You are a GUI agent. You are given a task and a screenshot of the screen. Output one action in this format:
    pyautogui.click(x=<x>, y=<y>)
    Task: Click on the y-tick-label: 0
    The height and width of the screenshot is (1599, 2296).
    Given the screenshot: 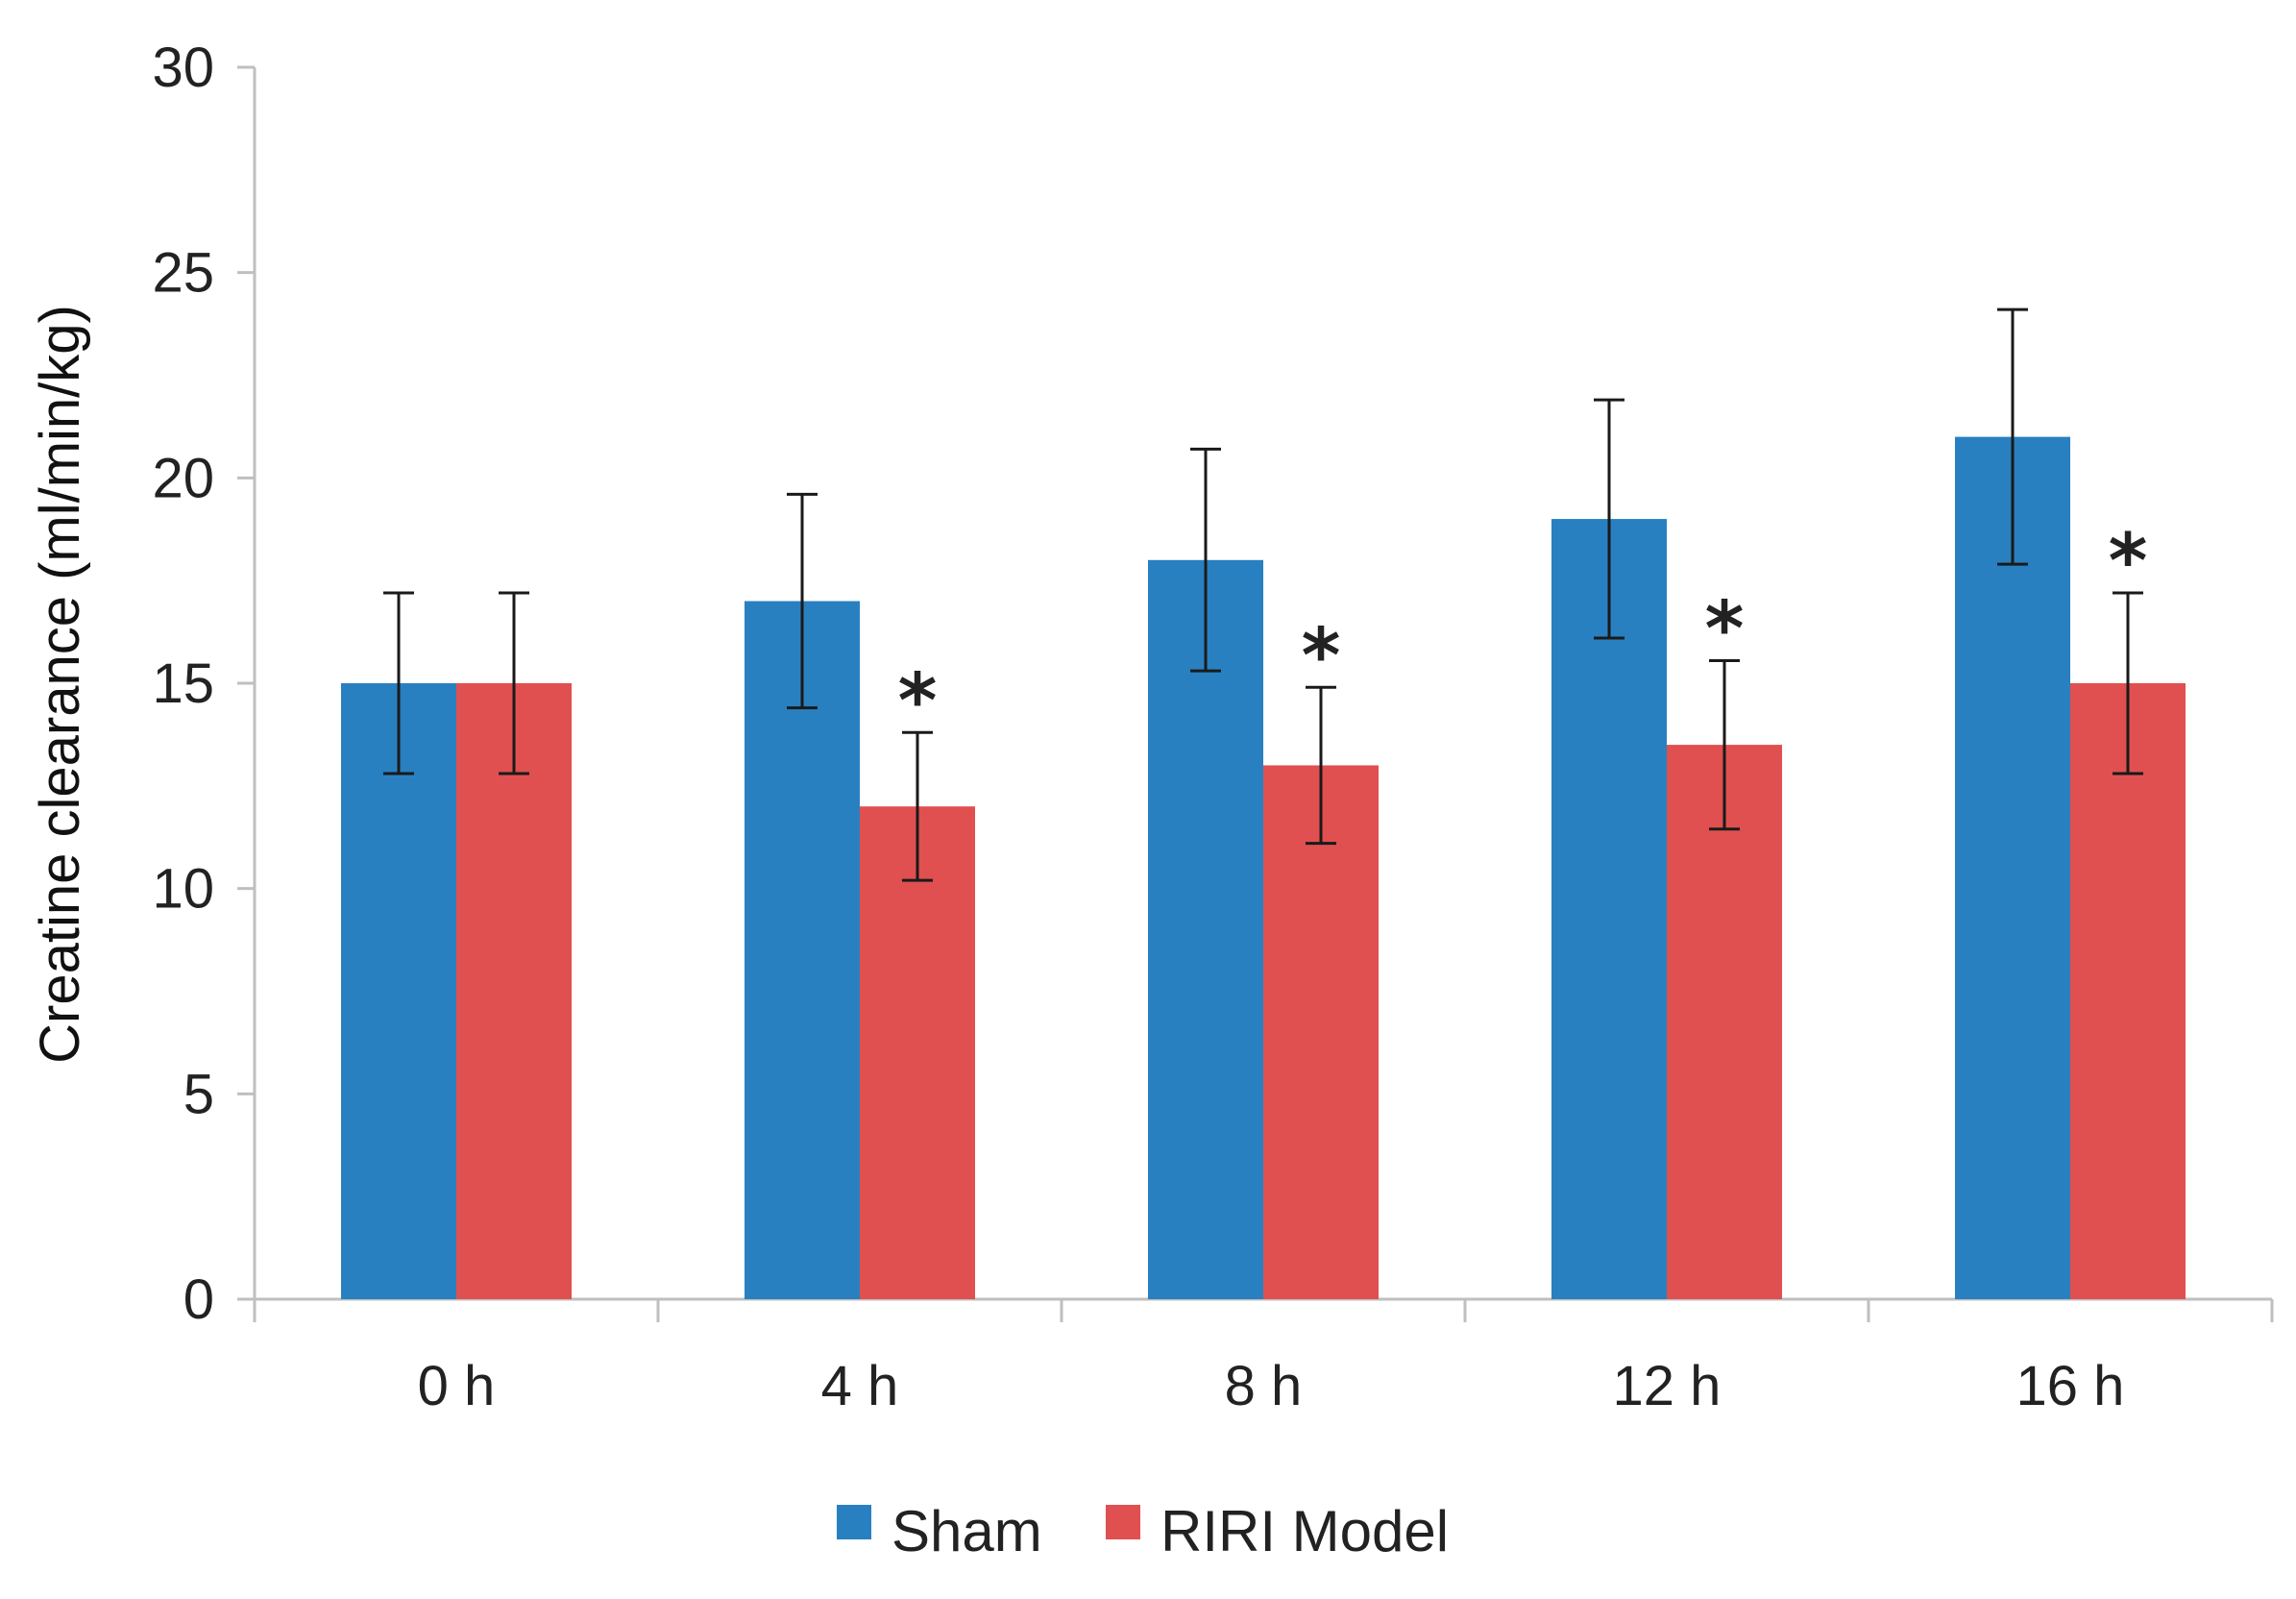 What is the action you would take?
    pyautogui.click(x=198, y=1300)
    